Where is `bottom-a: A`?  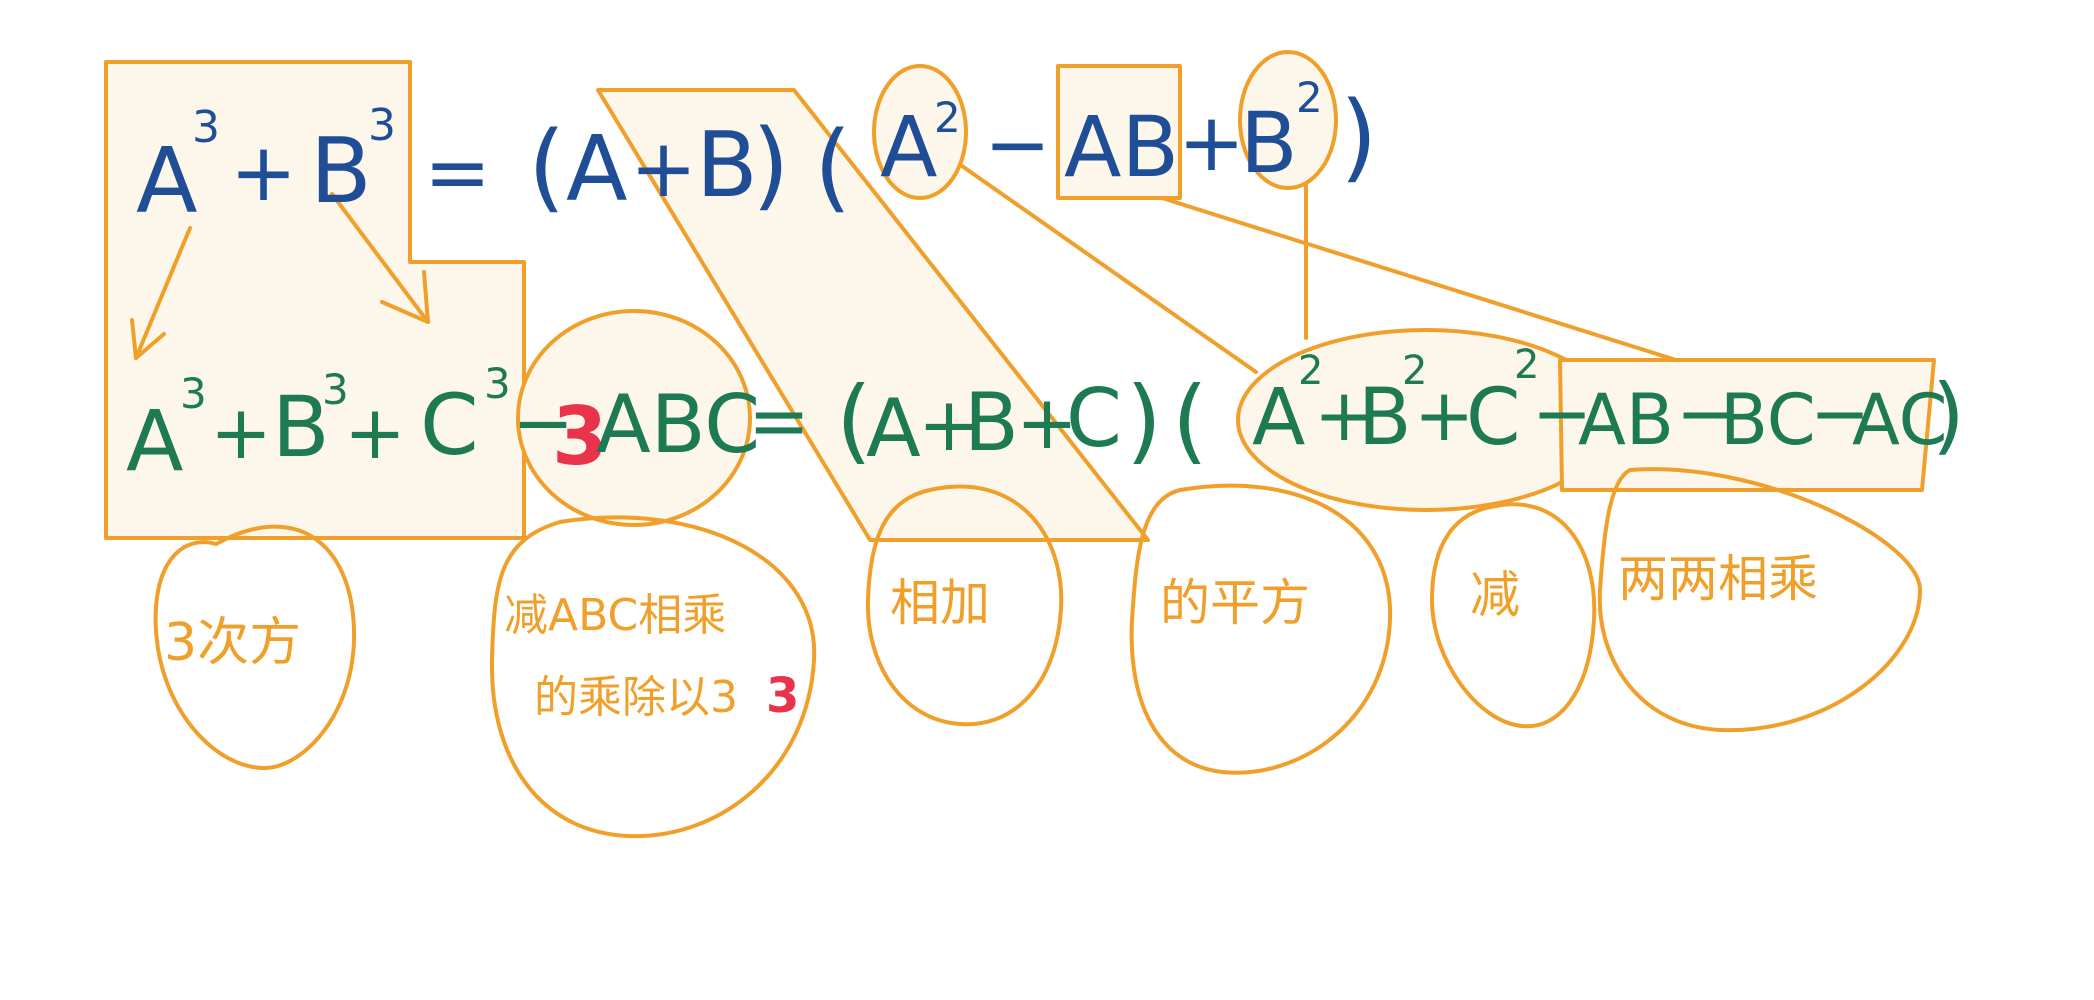 bottom-a: A is located at coordinates (154, 441).